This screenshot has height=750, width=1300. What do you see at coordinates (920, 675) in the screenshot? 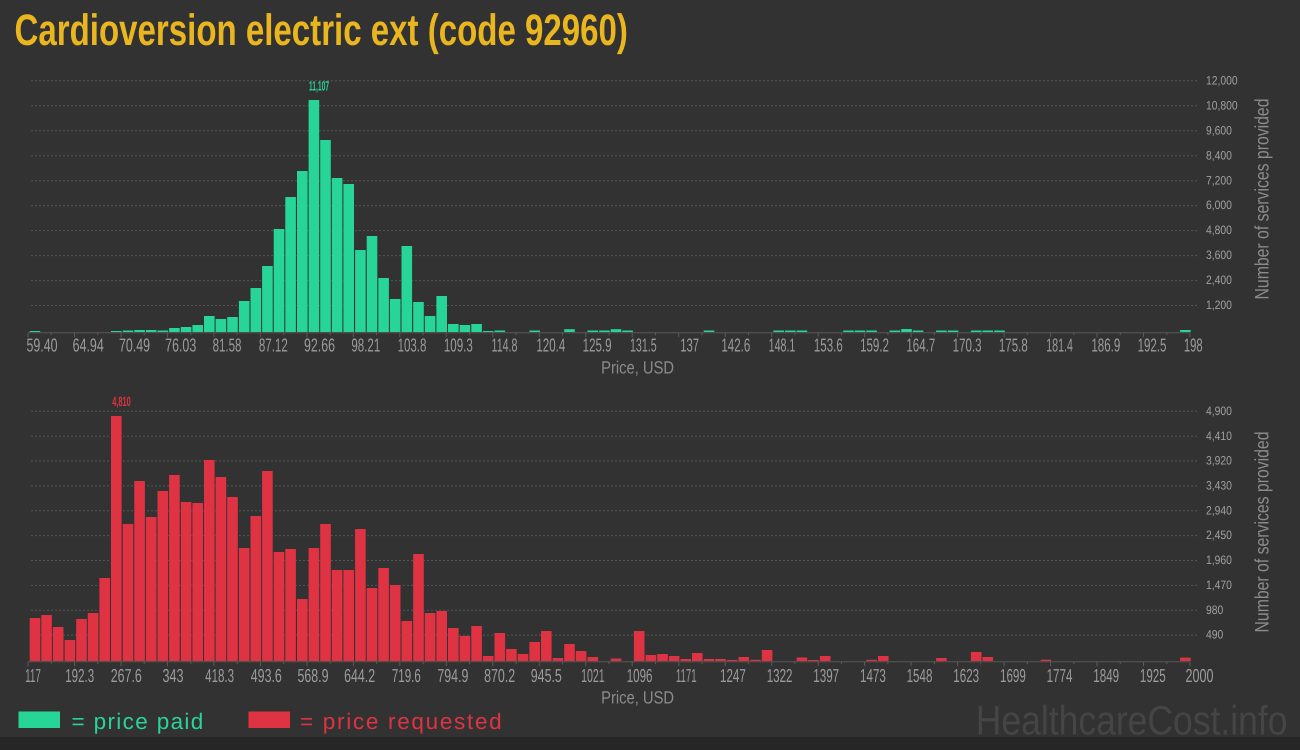
I see `svg-text: 1548` at bounding box center [920, 675].